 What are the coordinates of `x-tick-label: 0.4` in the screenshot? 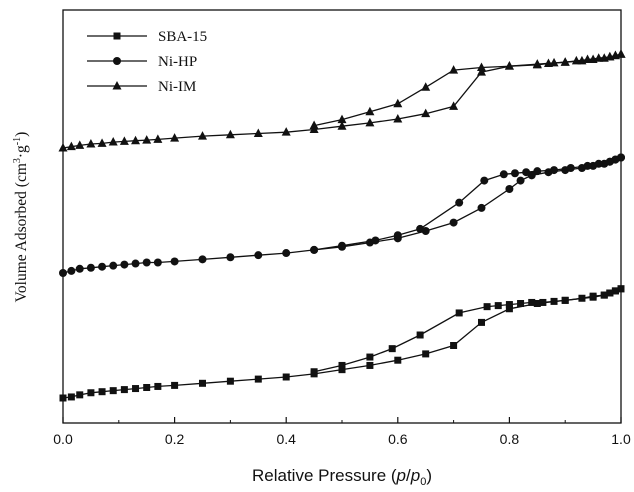 It's located at (286, 439).